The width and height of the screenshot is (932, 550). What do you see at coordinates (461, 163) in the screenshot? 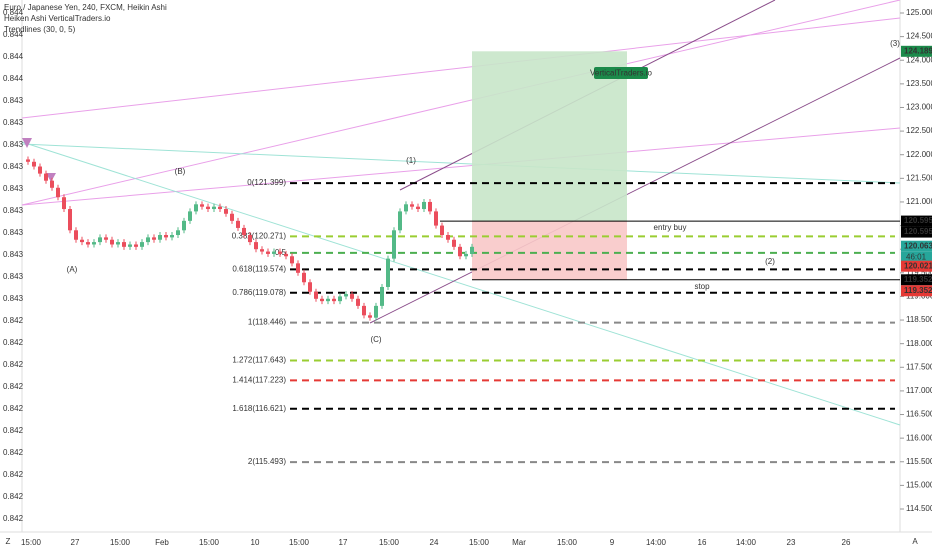
I see `trendline` at bounding box center [461, 163].